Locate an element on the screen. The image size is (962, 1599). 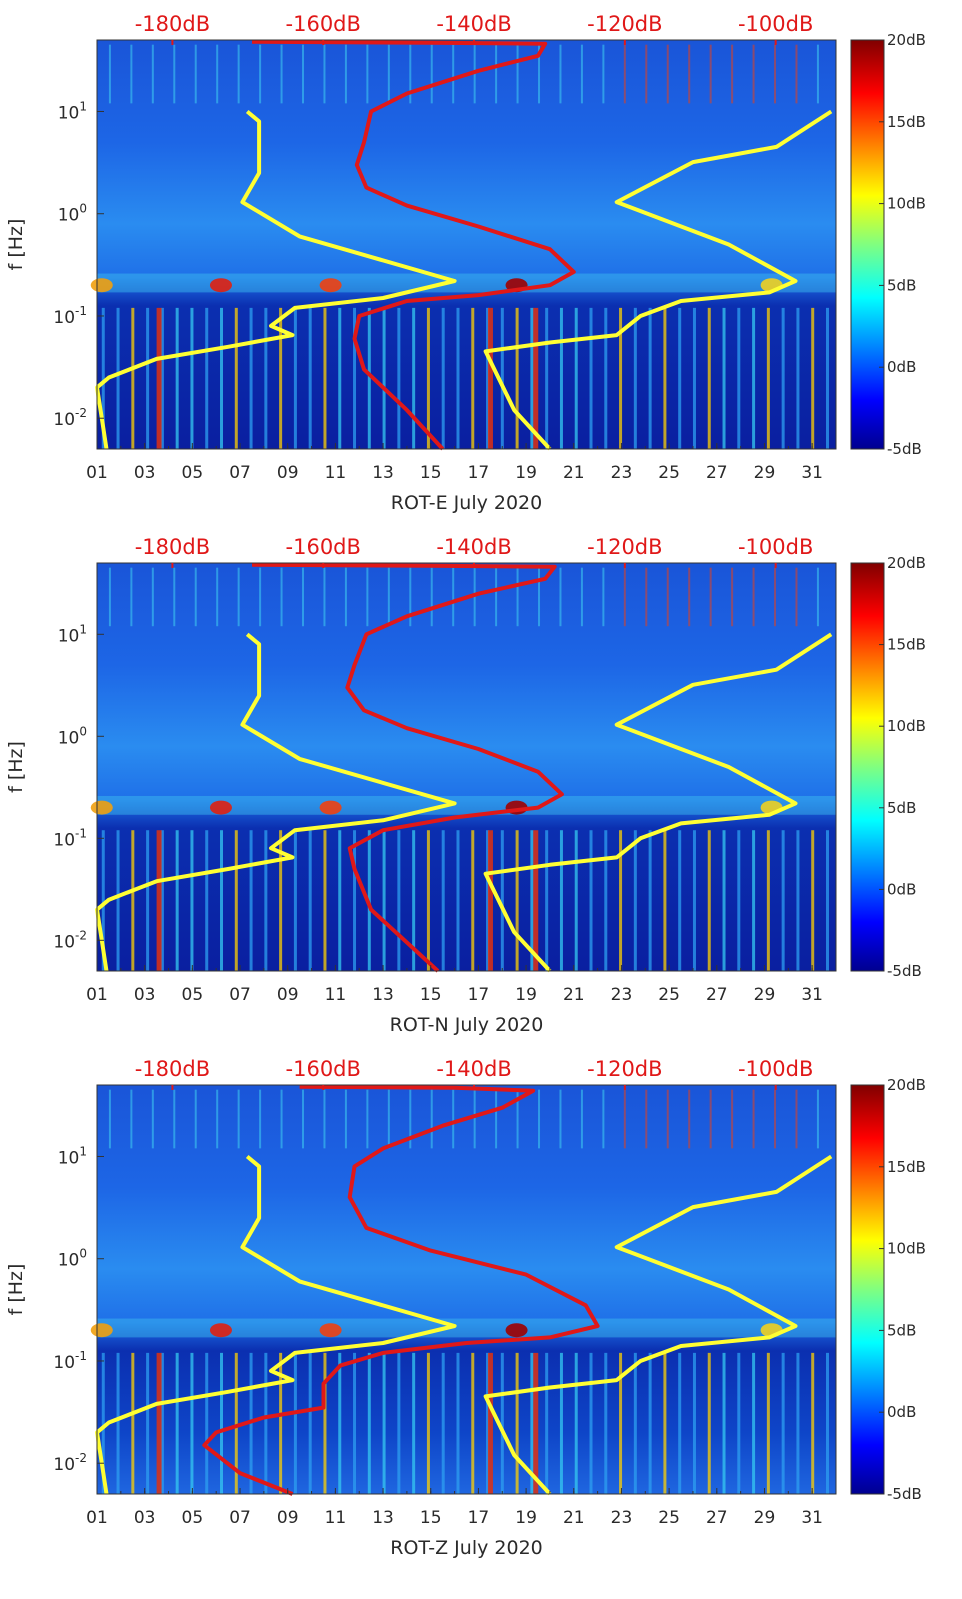
colorbar-label: 15dB is located at coordinates (906, 1167).